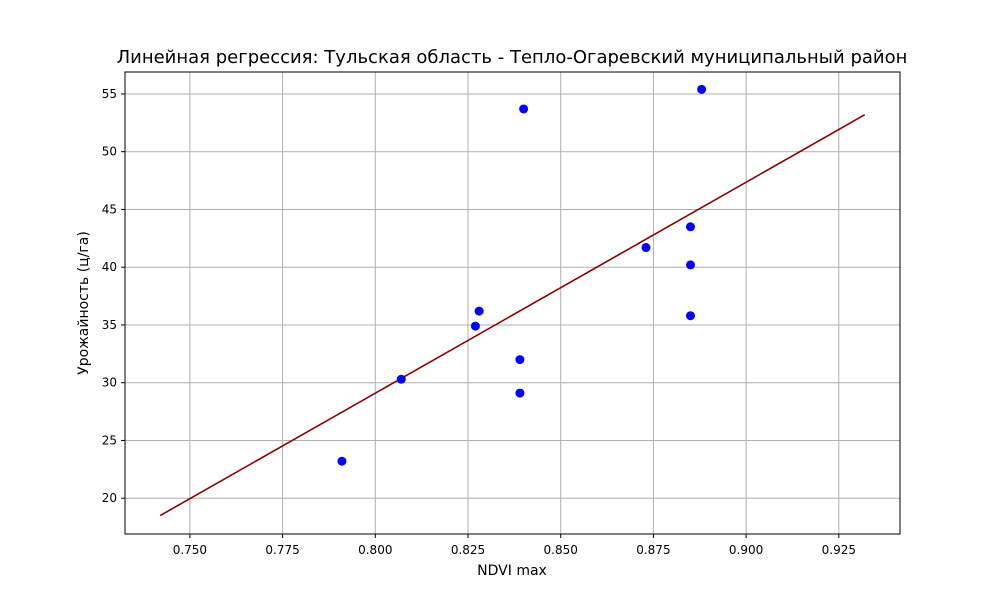 The width and height of the screenshot is (1000, 600). I want to click on x-tick-label: 0.900, so click(746, 550).